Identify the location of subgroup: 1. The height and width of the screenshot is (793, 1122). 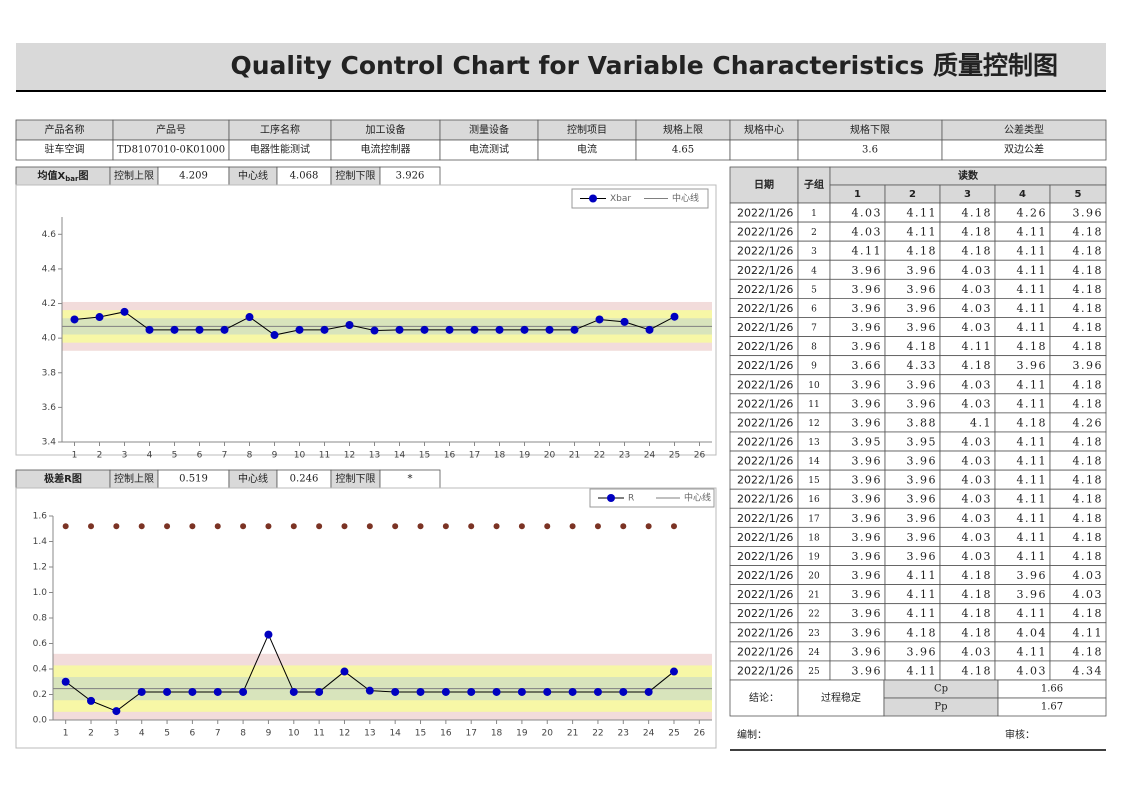
(814, 214).